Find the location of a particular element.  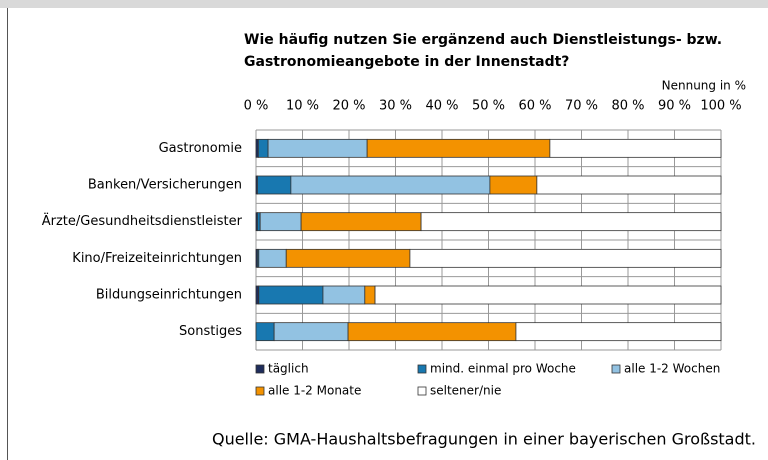

y-tick-label: Bildungseinrichtungen is located at coordinates (169, 295).